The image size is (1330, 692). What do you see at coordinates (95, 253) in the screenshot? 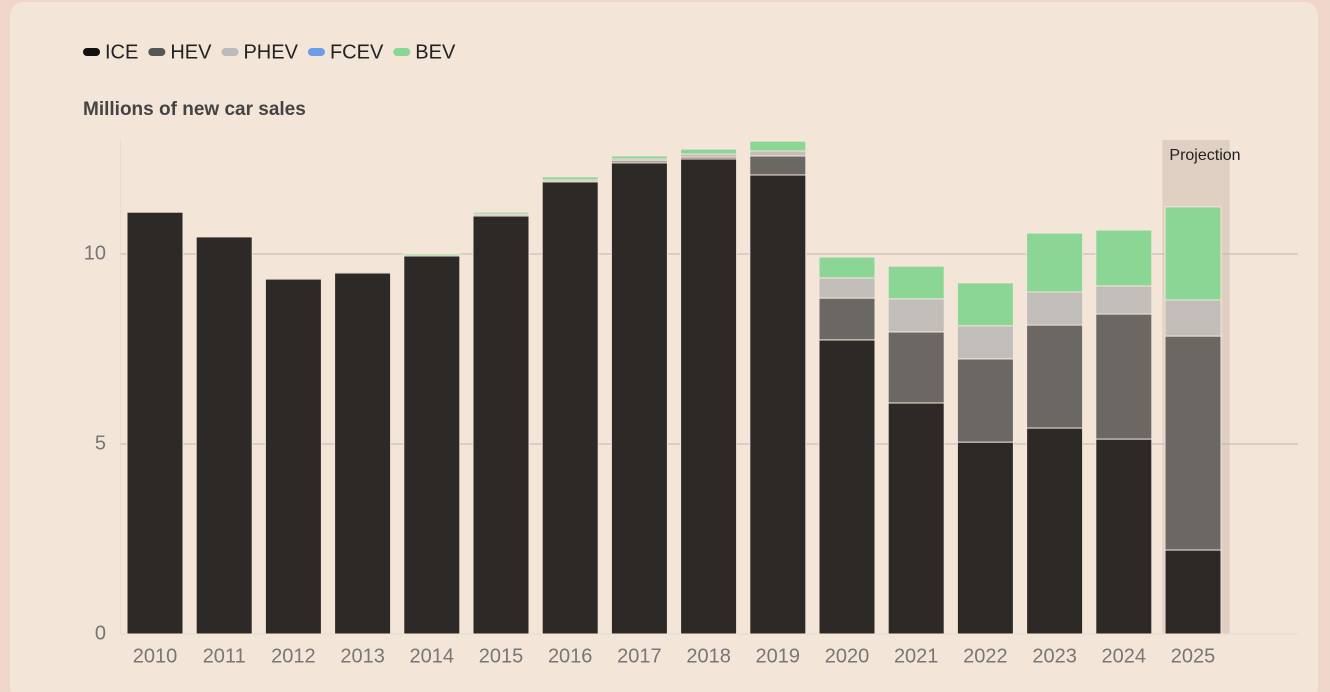
I see `y-tick-label: 10` at bounding box center [95, 253].